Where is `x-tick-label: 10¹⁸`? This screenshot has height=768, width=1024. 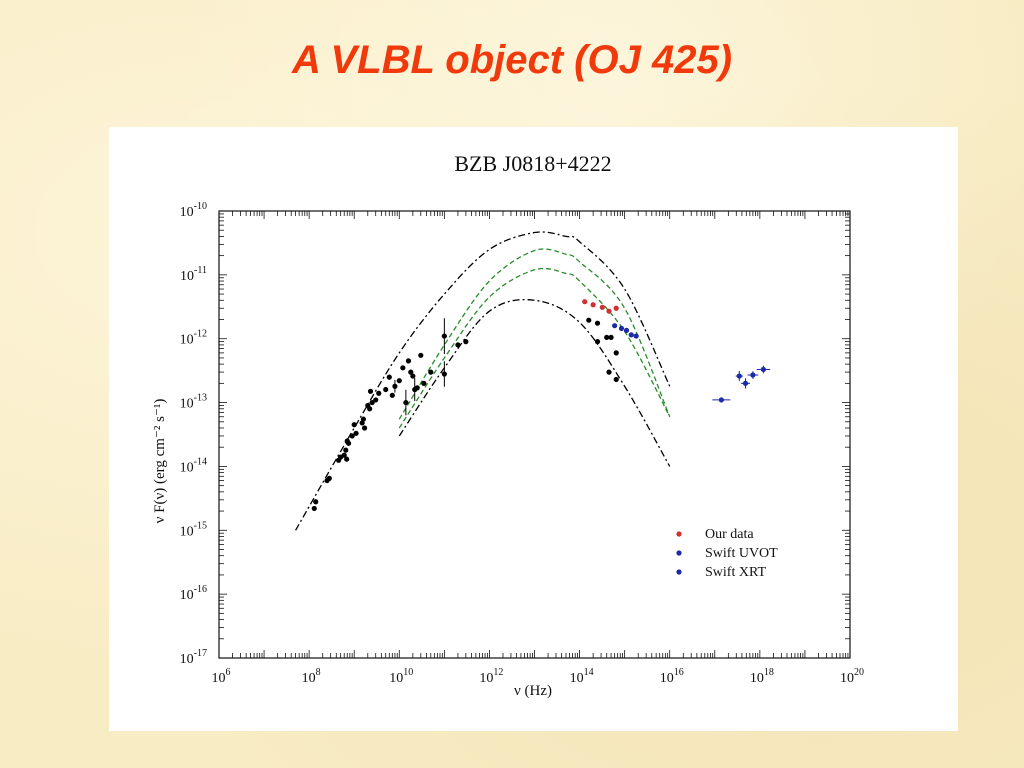 x-tick-label: 10¹⁸ is located at coordinates (762, 676).